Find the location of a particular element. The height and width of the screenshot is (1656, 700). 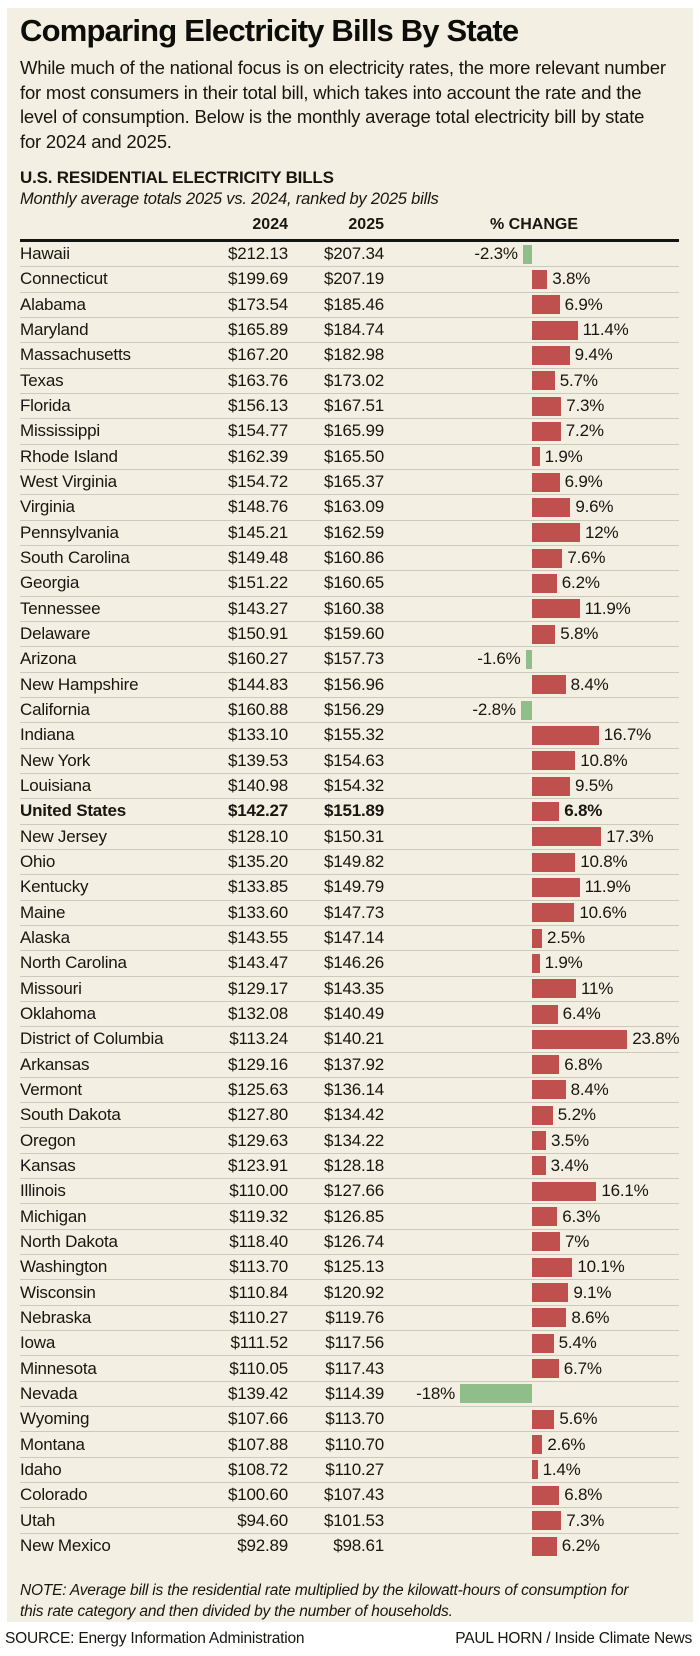

bill-2024-value: $143.55 is located at coordinates (257, 938).